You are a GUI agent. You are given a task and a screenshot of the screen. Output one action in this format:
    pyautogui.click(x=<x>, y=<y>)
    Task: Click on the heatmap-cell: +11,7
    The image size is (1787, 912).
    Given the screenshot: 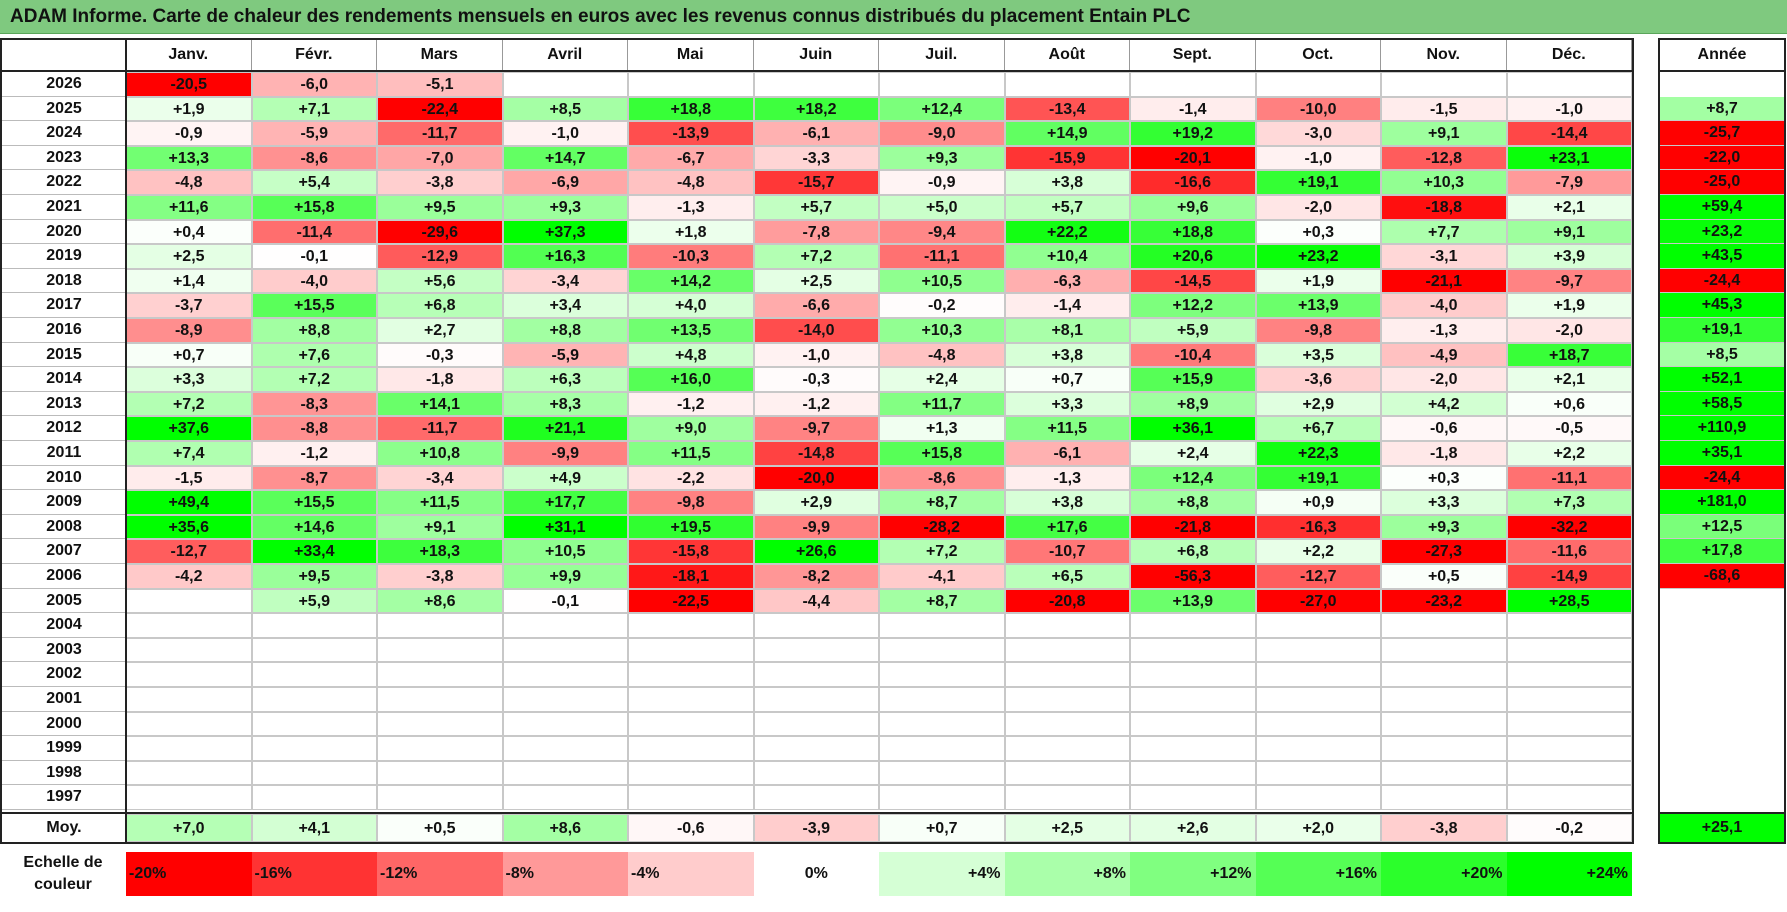 What is the action you would take?
    pyautogui.click(x=942, y=404)
    